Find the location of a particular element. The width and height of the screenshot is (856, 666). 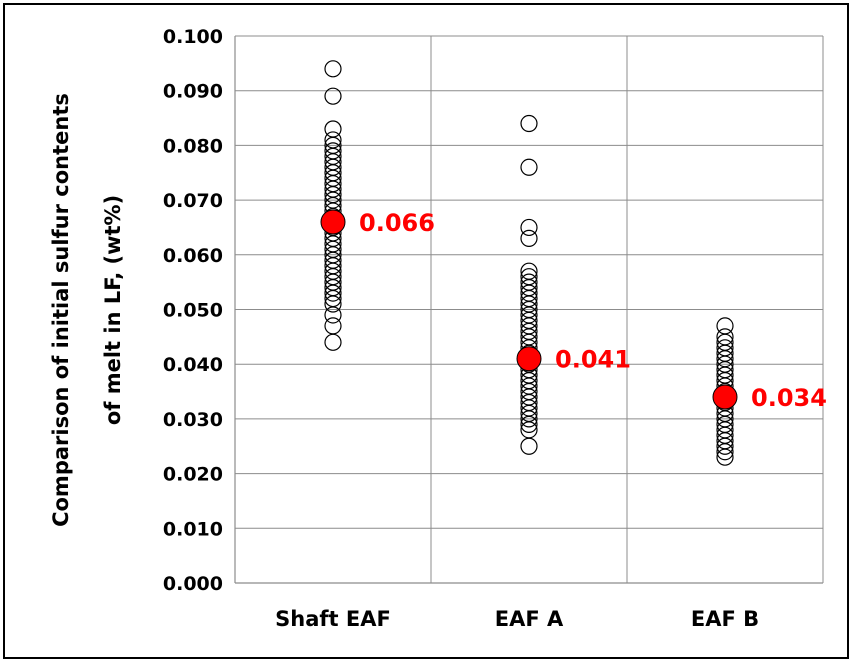

y-tick-label: 0.090 is located at coordinates (193, 92).